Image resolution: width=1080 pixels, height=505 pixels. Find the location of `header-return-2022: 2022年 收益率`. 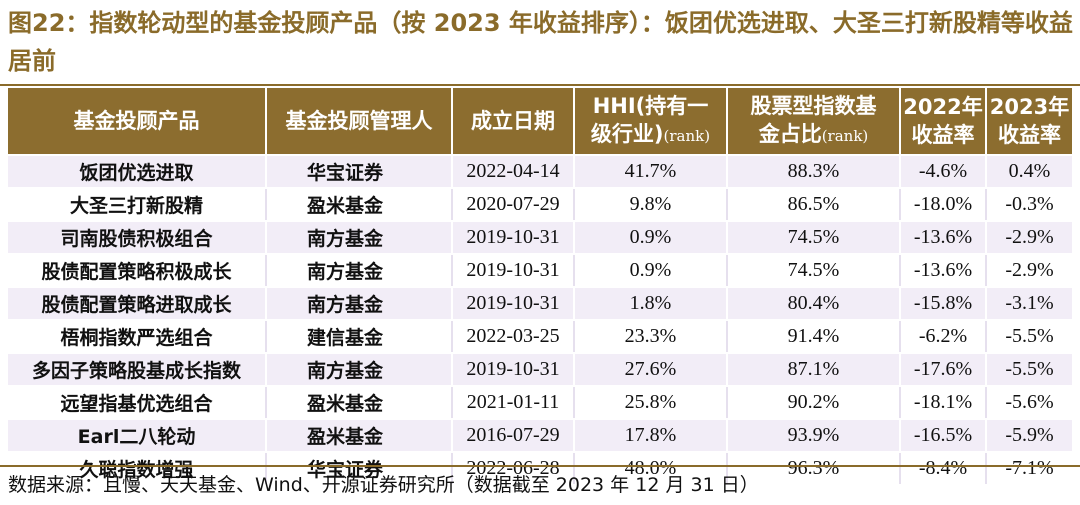

header-return-2022: 2022年 收益率 is located at coordinates (943, 122).